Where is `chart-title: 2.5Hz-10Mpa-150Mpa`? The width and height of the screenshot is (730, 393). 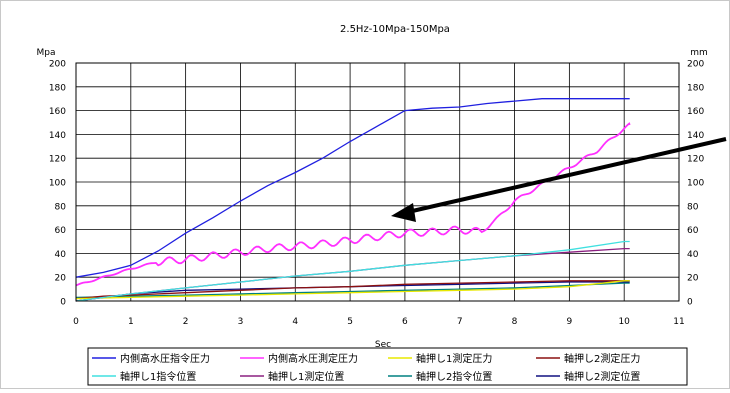
chart-title: 2.5Hz-10Mpa-150Mpa is located at coordinates (395, 29).